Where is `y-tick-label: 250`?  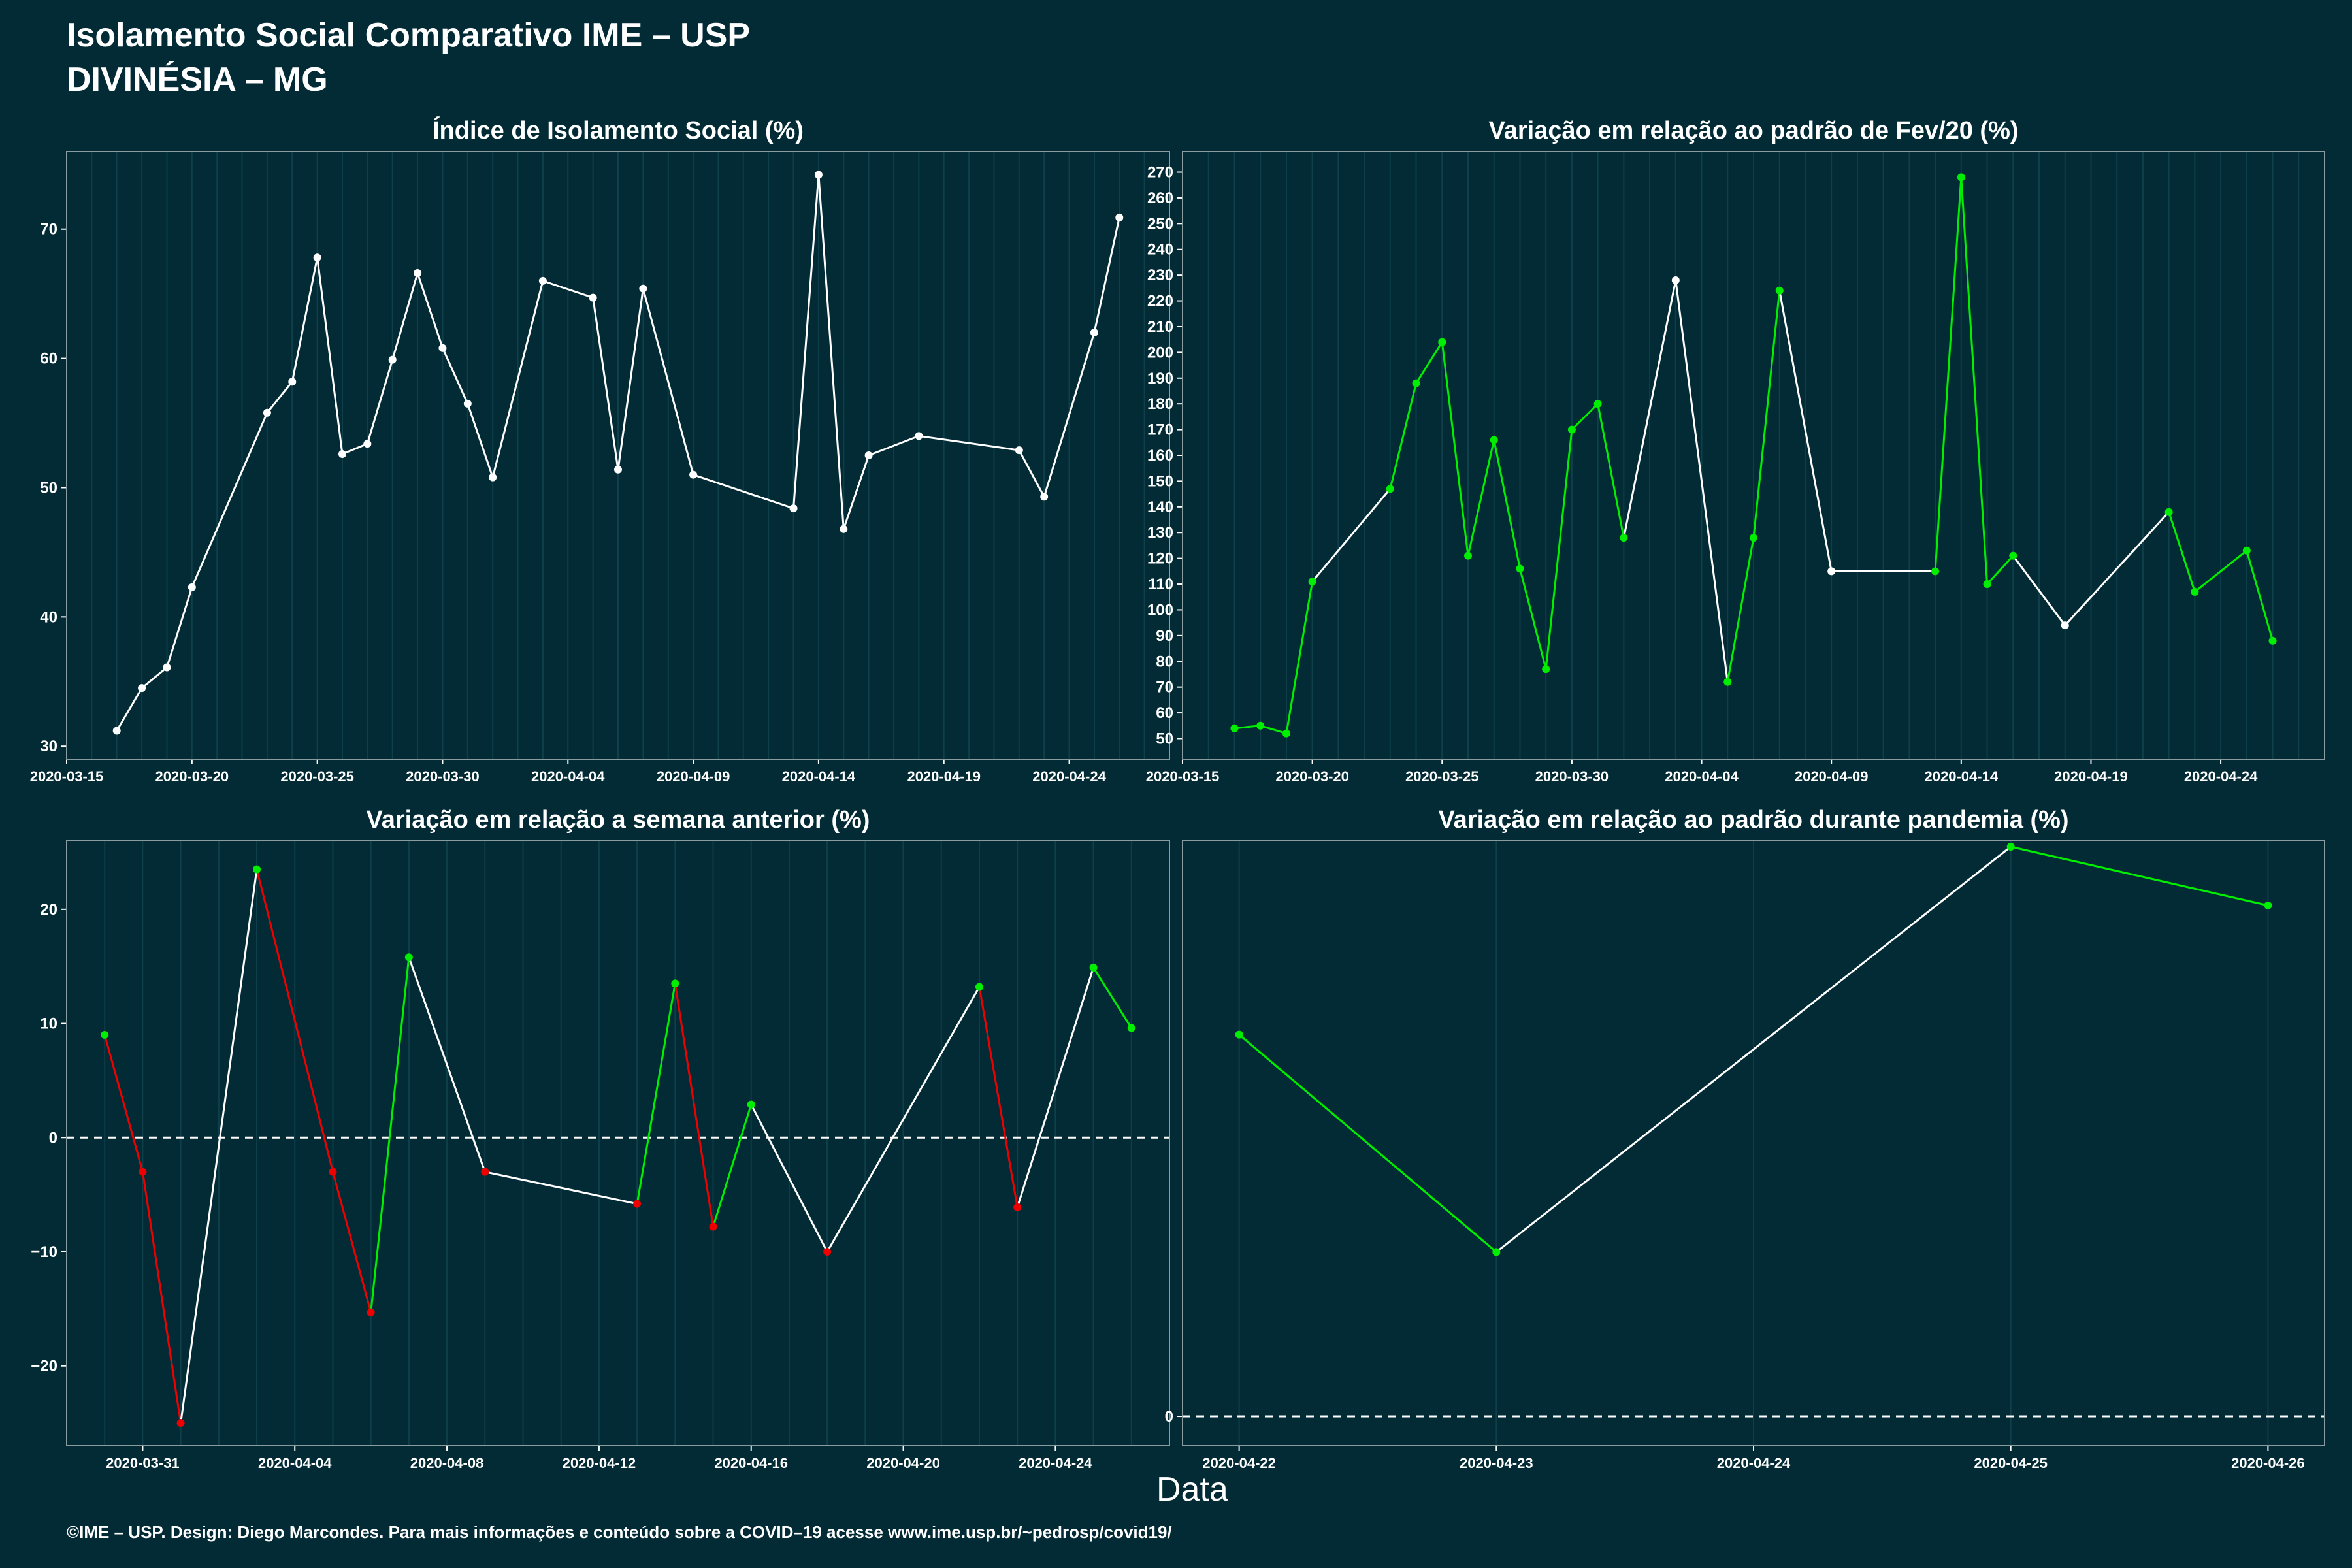 y-tick-label: 250 is located at coordinates (1160, 224).